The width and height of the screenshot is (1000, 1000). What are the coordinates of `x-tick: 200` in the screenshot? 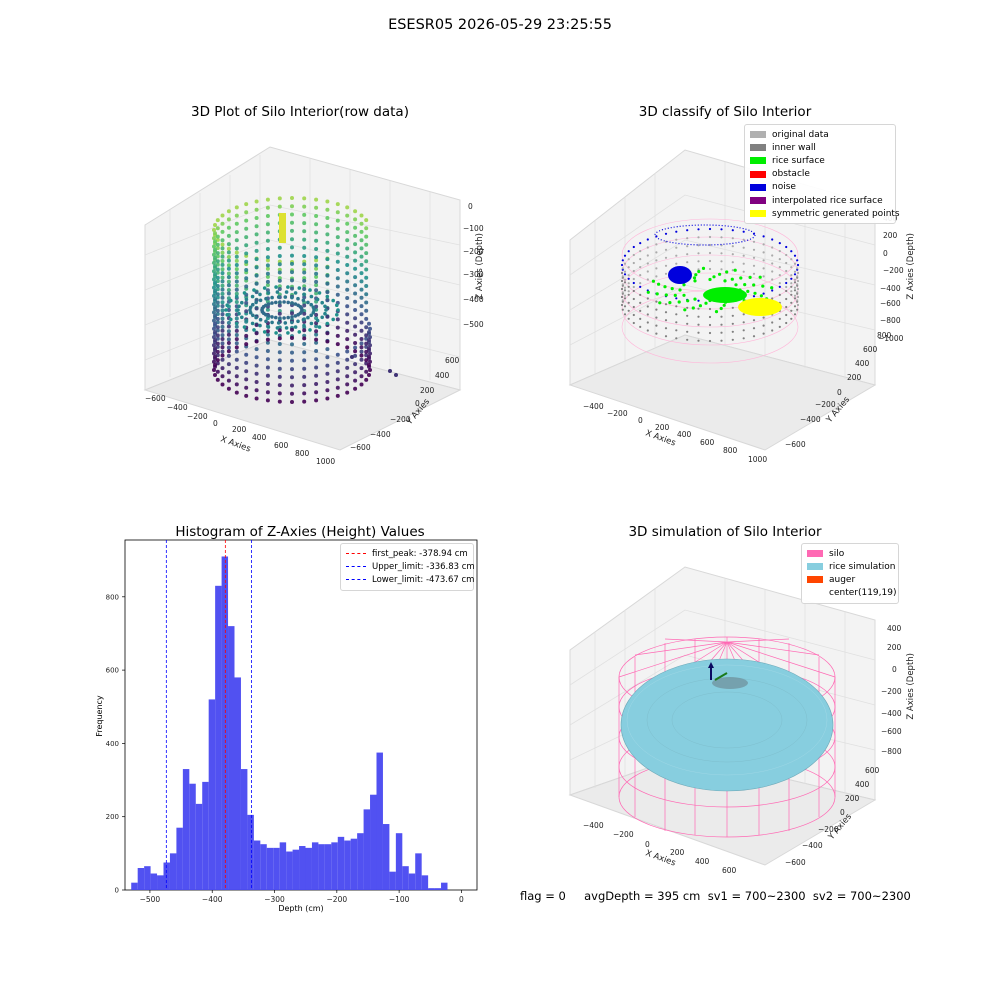 It's located at (239, 429).